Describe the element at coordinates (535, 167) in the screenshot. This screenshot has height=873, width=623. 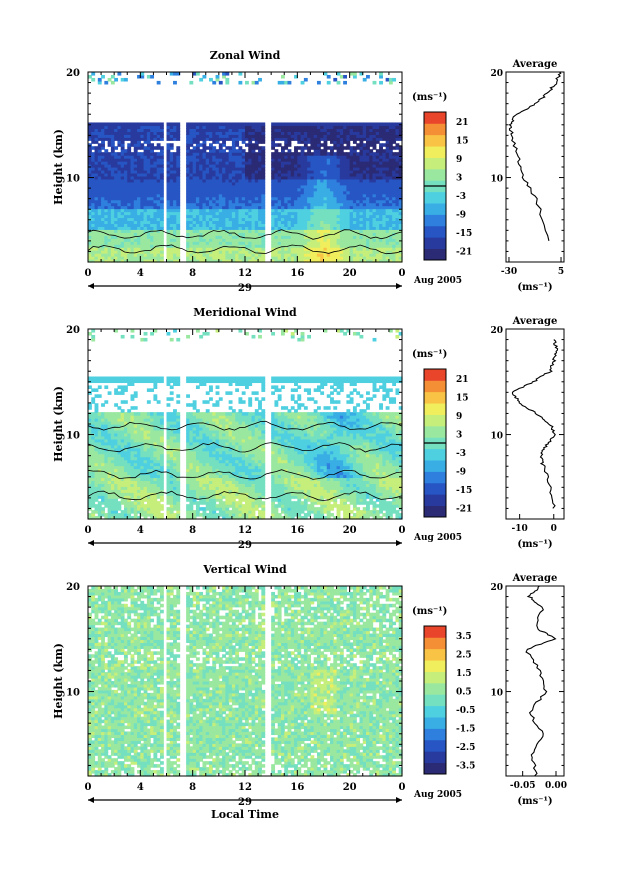
I see `profile-frame` at that location.